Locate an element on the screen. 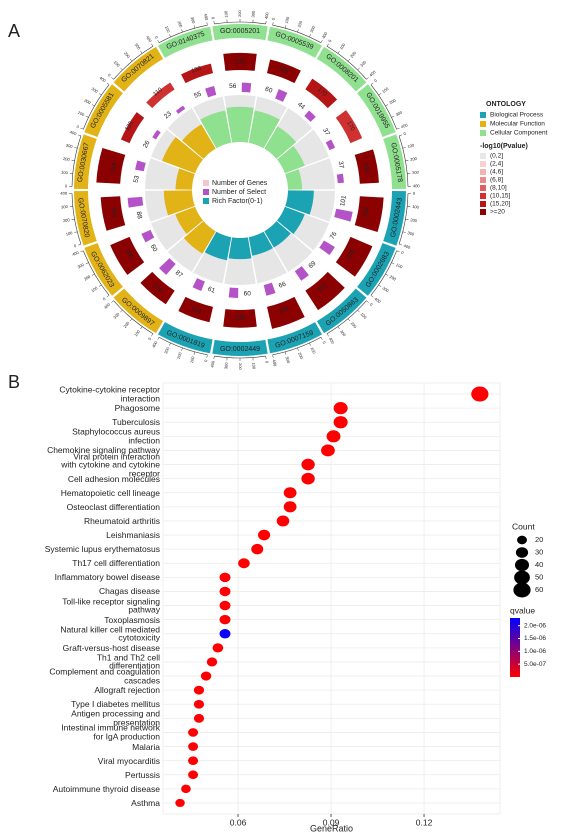  legend-label: (8,10] is located at coordinates (498, 188).